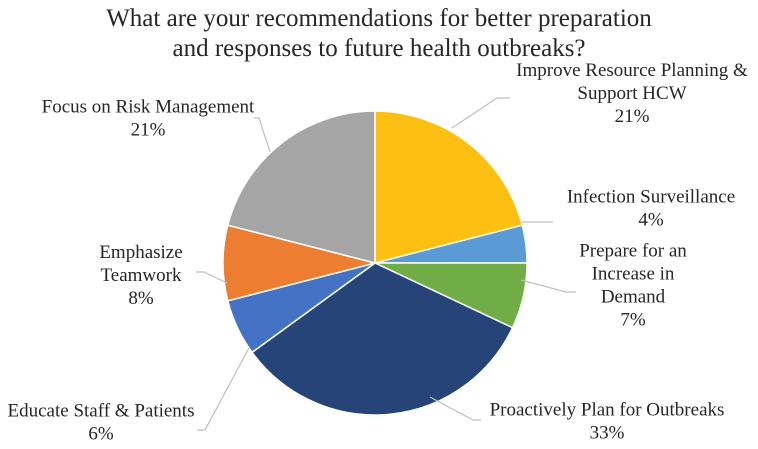 This screenshot has height=449, width=758. I want to click on slice-label-prepare-for-an-increase-in-demand: Prepare for an, so click(633, 251).